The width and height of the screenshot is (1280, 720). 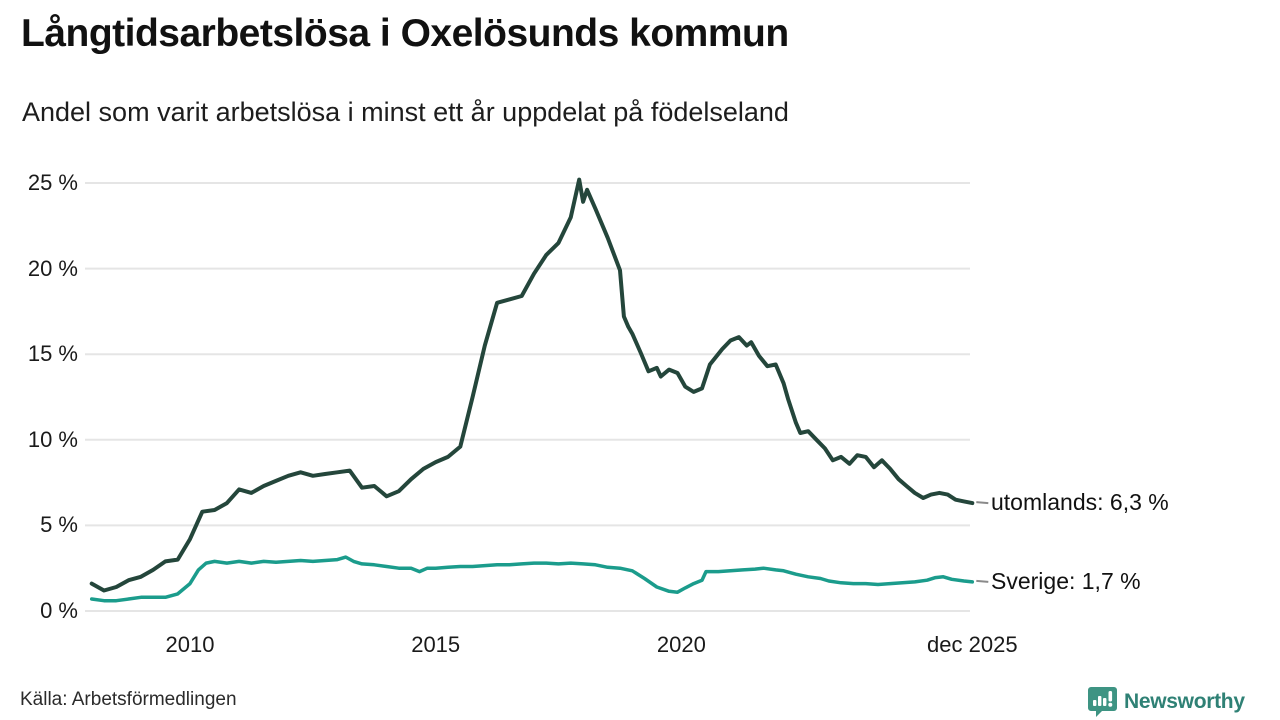 What do you see at coordinates (52, 182) in the screenshot?
I see `y-tick-label: 25 %` at bounding box center [52, 182].